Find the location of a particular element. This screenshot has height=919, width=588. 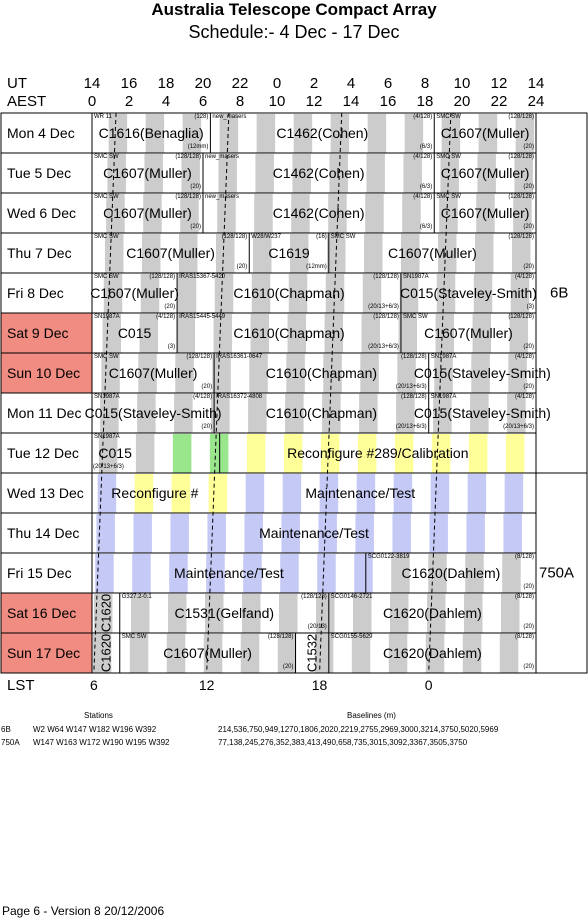

baselines-heading: Baselines (m) is located at coordinates (371, 715).